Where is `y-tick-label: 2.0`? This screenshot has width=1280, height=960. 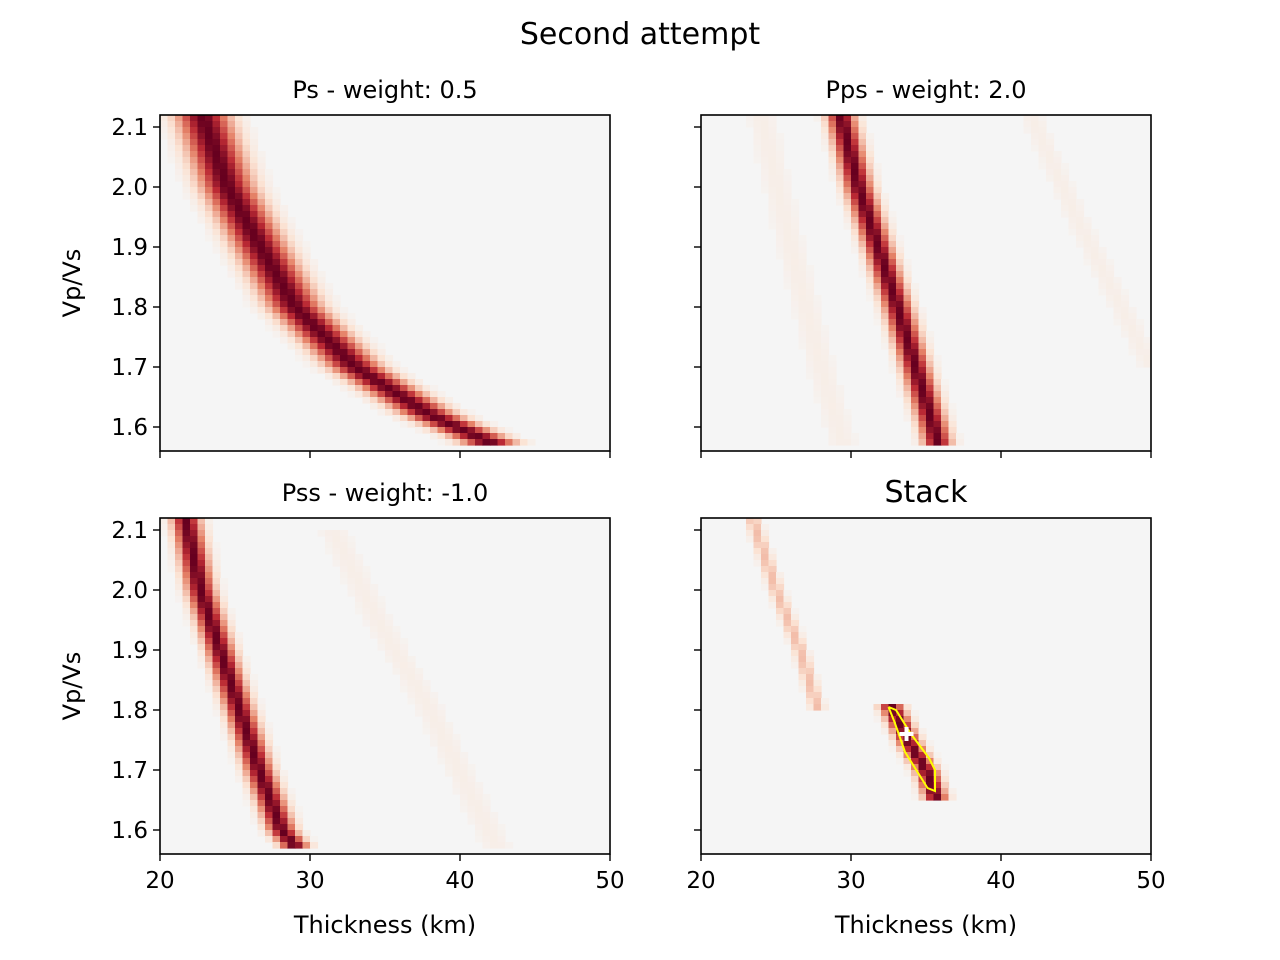 y-tick-label: 2.0 is located at coordinates (129, 591).